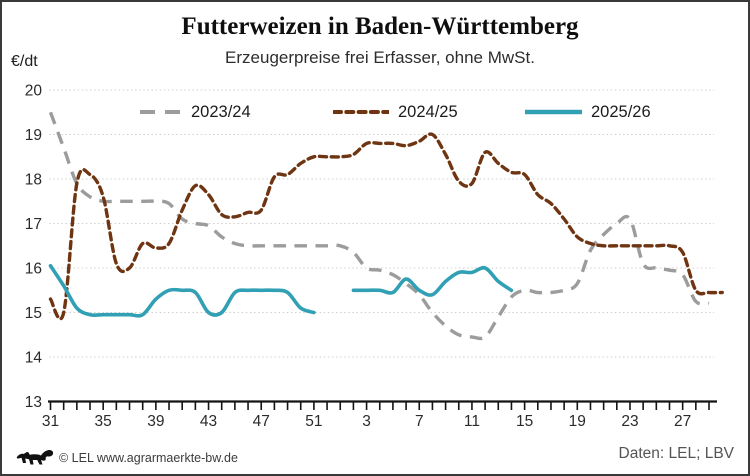 The height and width of the screenshot is (476, 750). What do you see at coordinates (621, 111) in the screenshot?
I see `legend-label: 2025/26` at bounding box center [621, 111].